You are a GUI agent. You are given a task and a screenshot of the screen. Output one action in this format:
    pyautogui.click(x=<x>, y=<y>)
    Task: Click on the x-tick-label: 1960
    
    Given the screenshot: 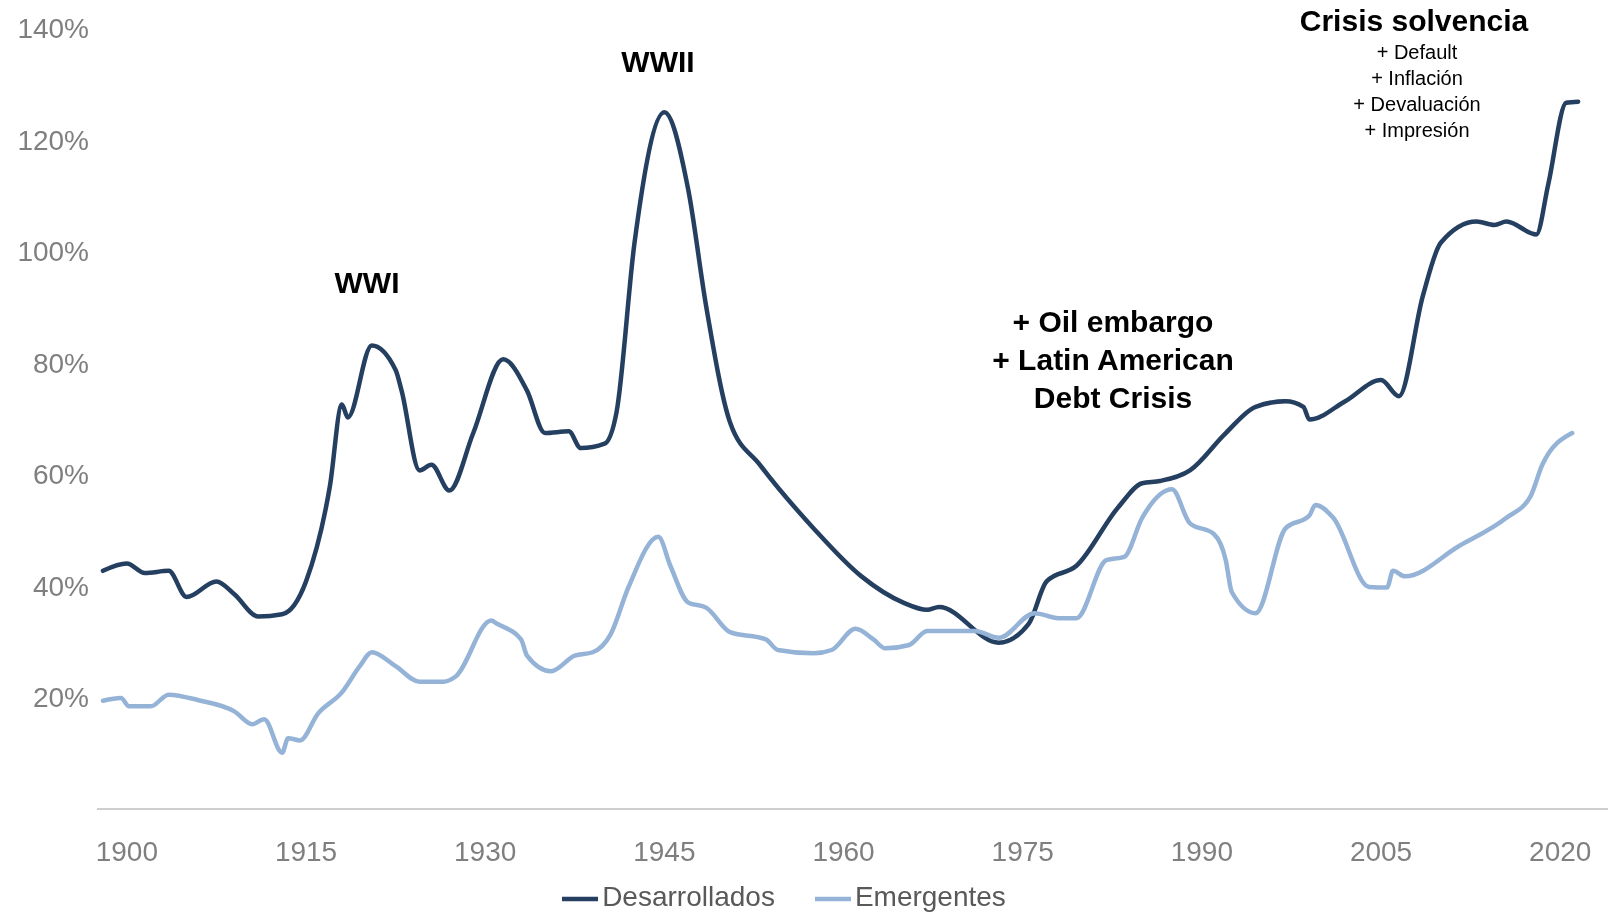 What is the action you would take?
    pyautogui.click(x=843, y=851)
    